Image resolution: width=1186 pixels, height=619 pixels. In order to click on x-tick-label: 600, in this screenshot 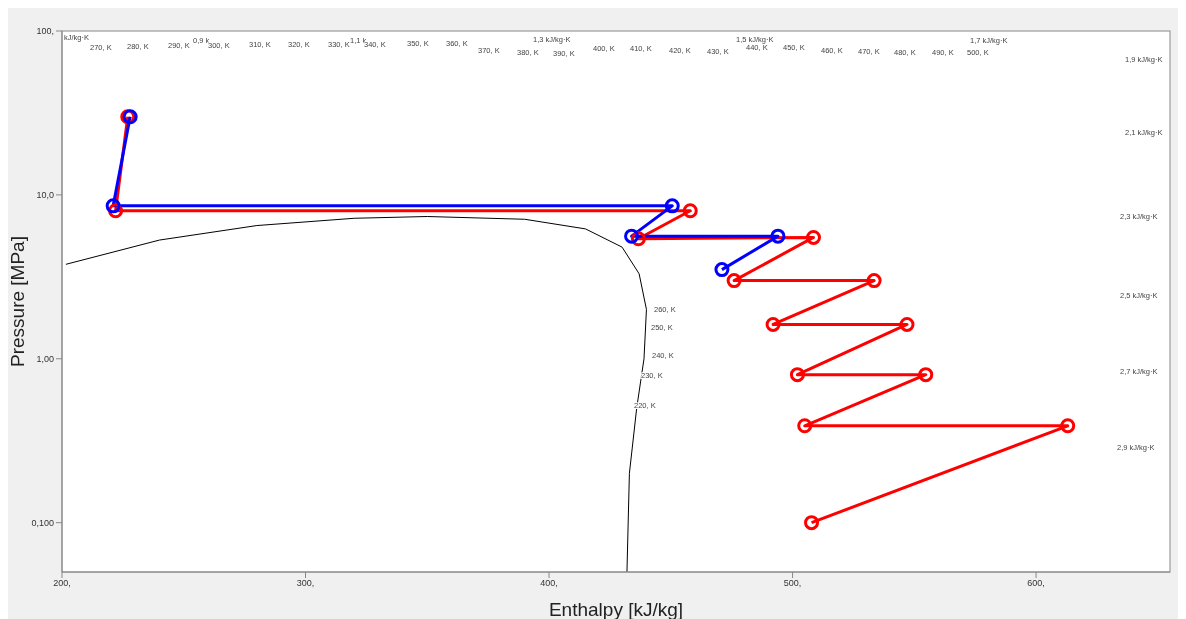, I will do `click(1036, 583)`.